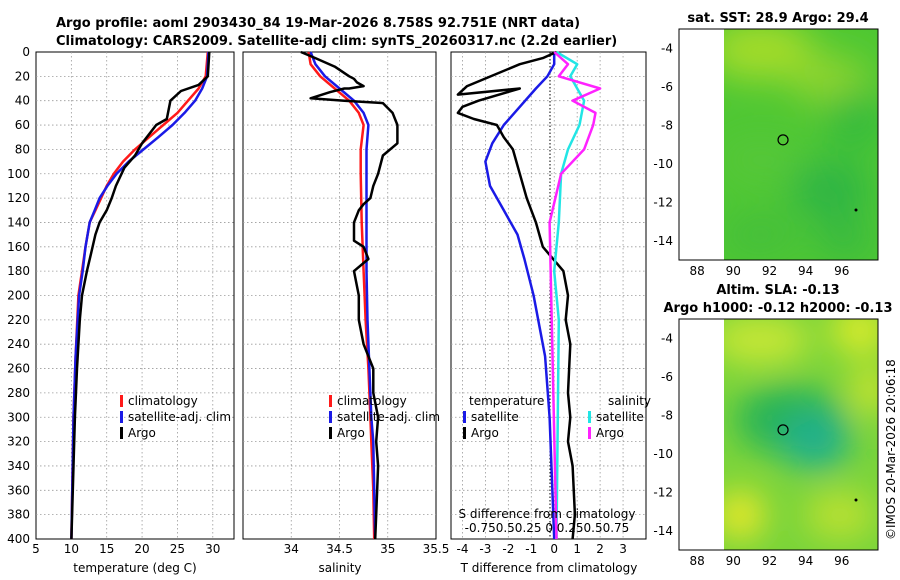 This screenshot has height=580, width=900. What do you see at coordinates (142, 433) in the screenshot?
I see `legend-argo: Argo` at bounding box center [142, 433].